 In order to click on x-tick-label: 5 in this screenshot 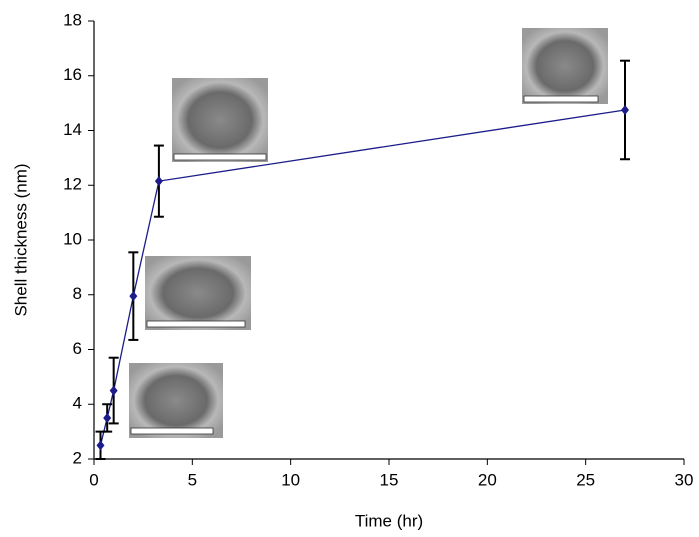, I will do `click(192, 479)`.